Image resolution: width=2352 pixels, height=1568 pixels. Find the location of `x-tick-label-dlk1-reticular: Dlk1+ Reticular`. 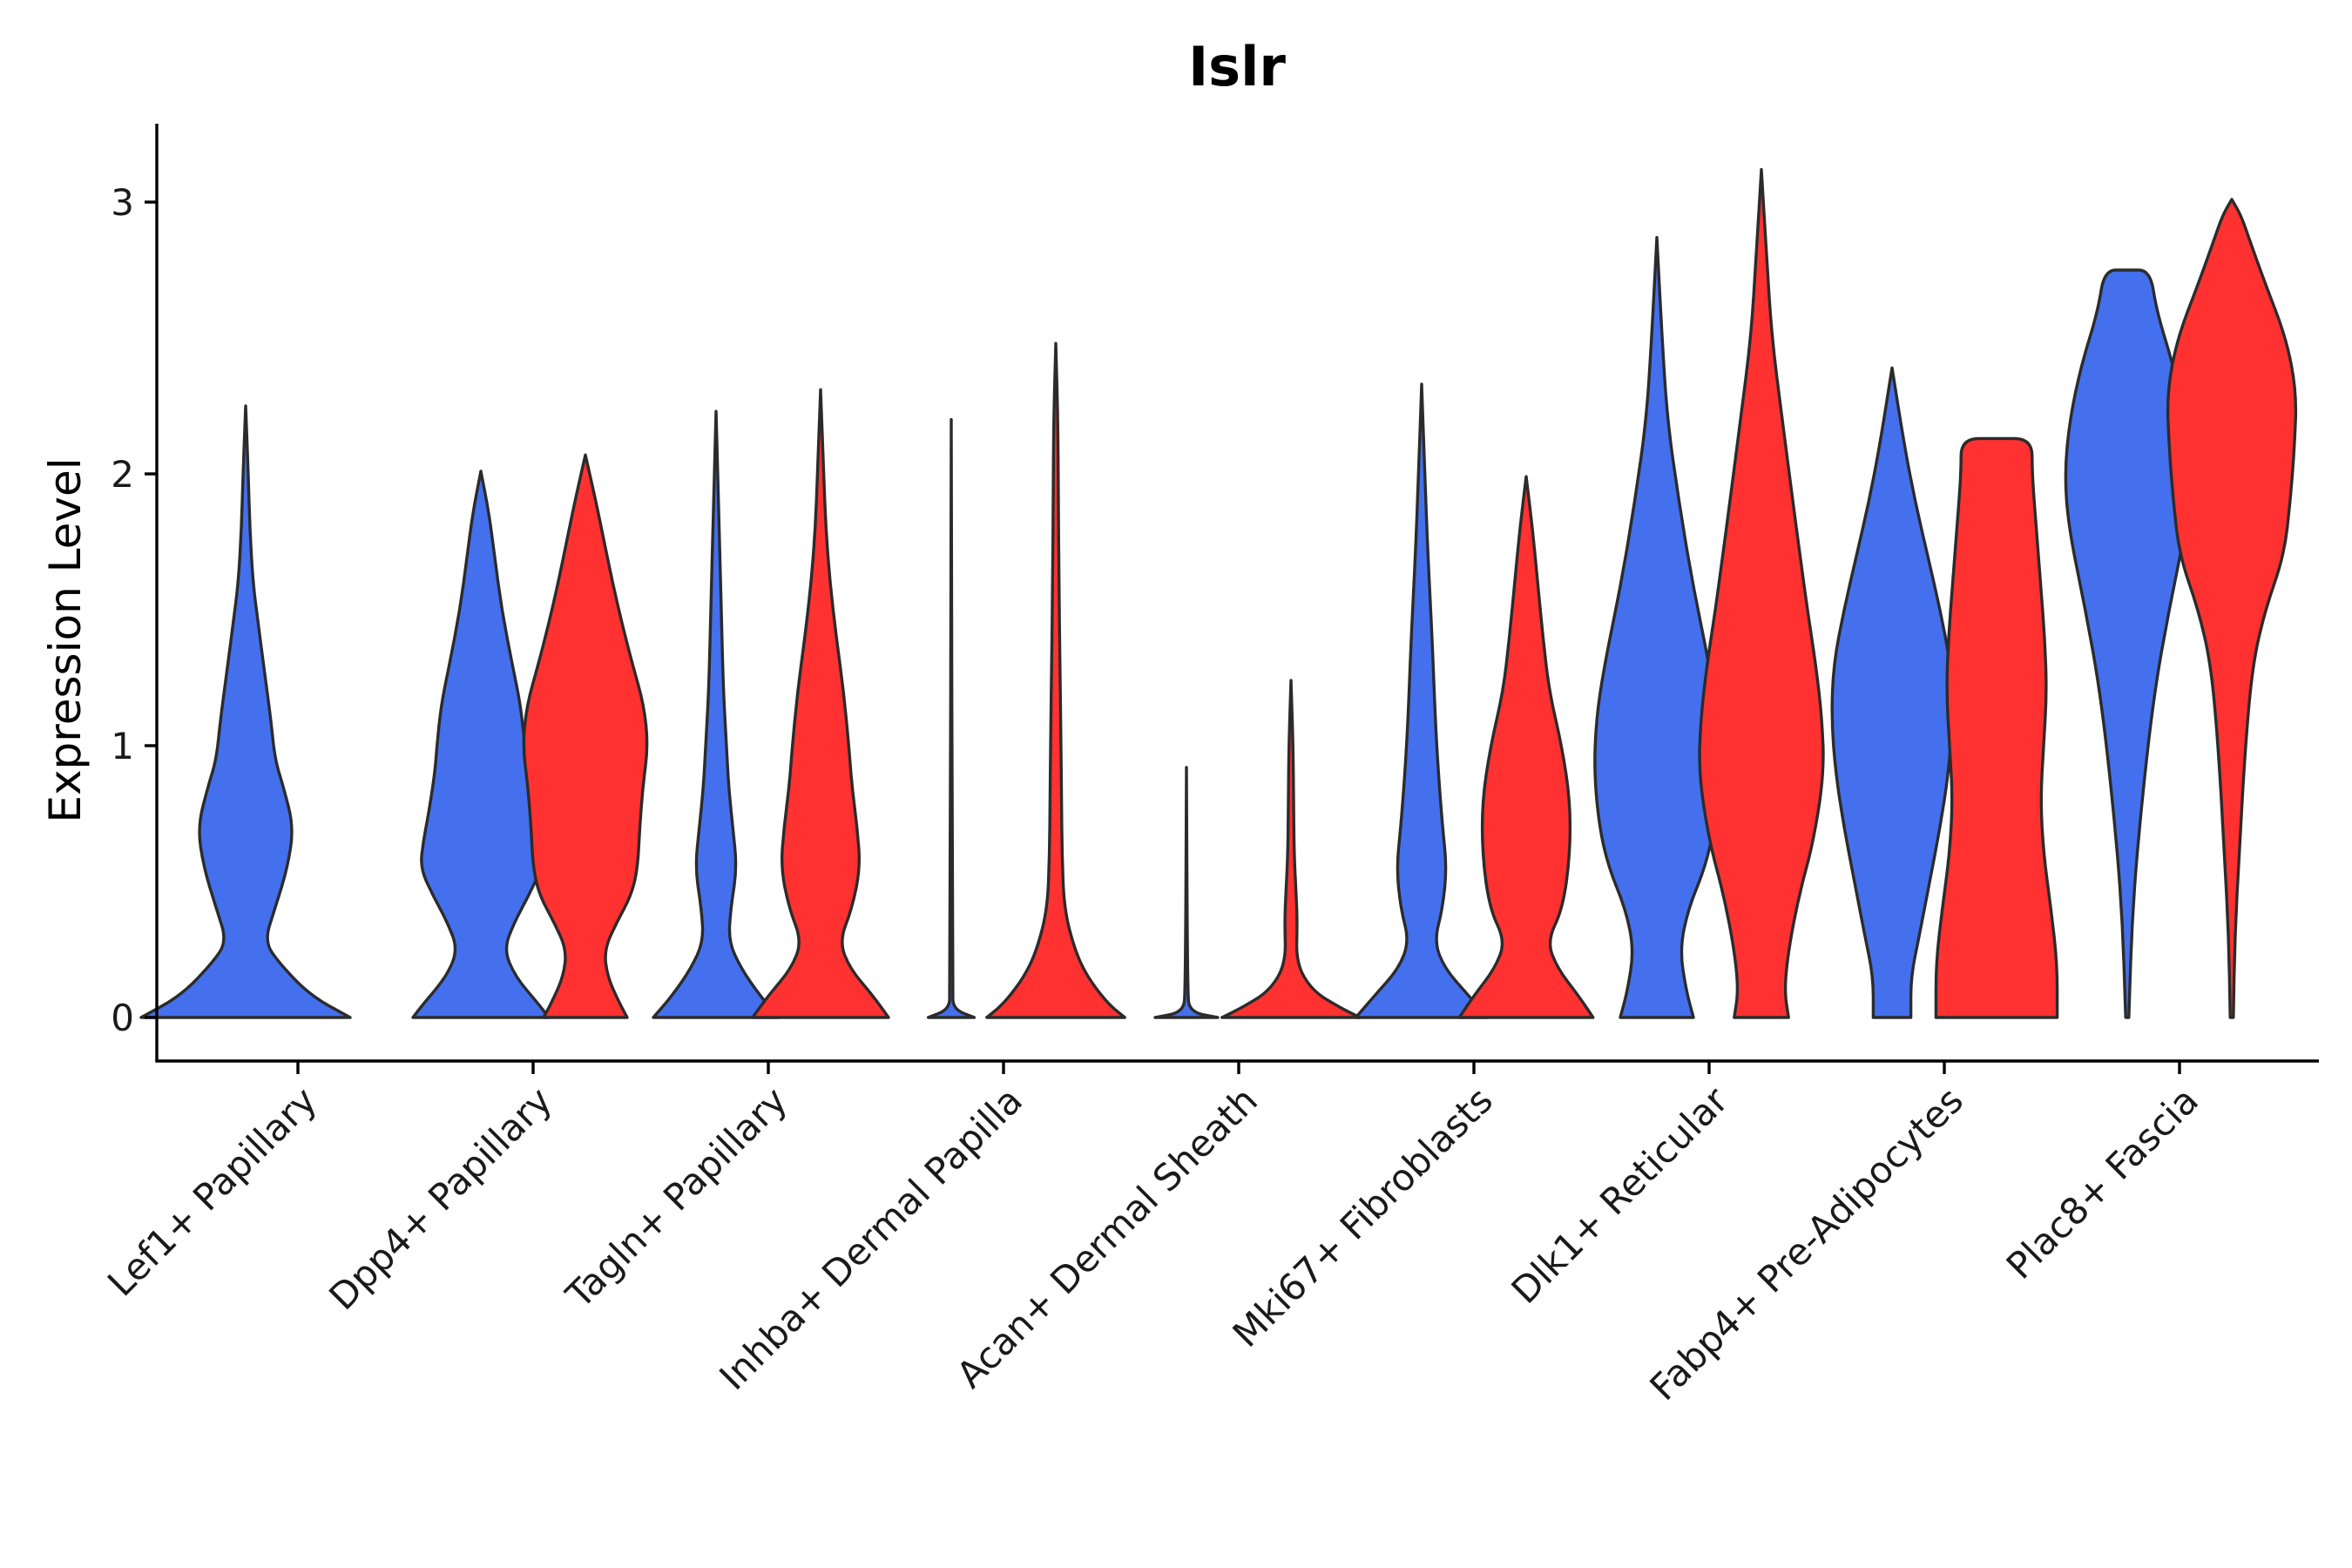

x-tick-label-dlk1-reticular: Dlk1+ Reticular is located at coordinates (1620, 1195).